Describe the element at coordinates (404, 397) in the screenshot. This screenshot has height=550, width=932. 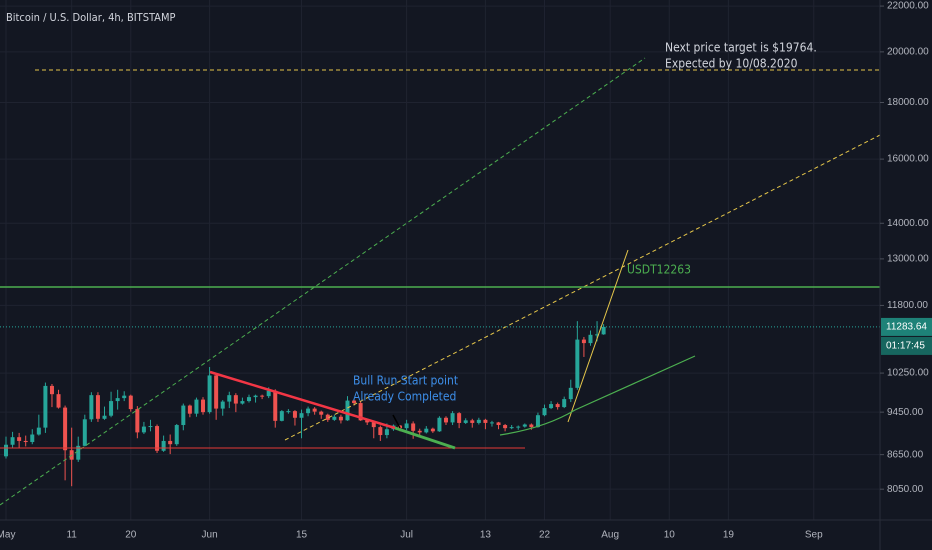
I see `annotation: Already Completed` at that location.